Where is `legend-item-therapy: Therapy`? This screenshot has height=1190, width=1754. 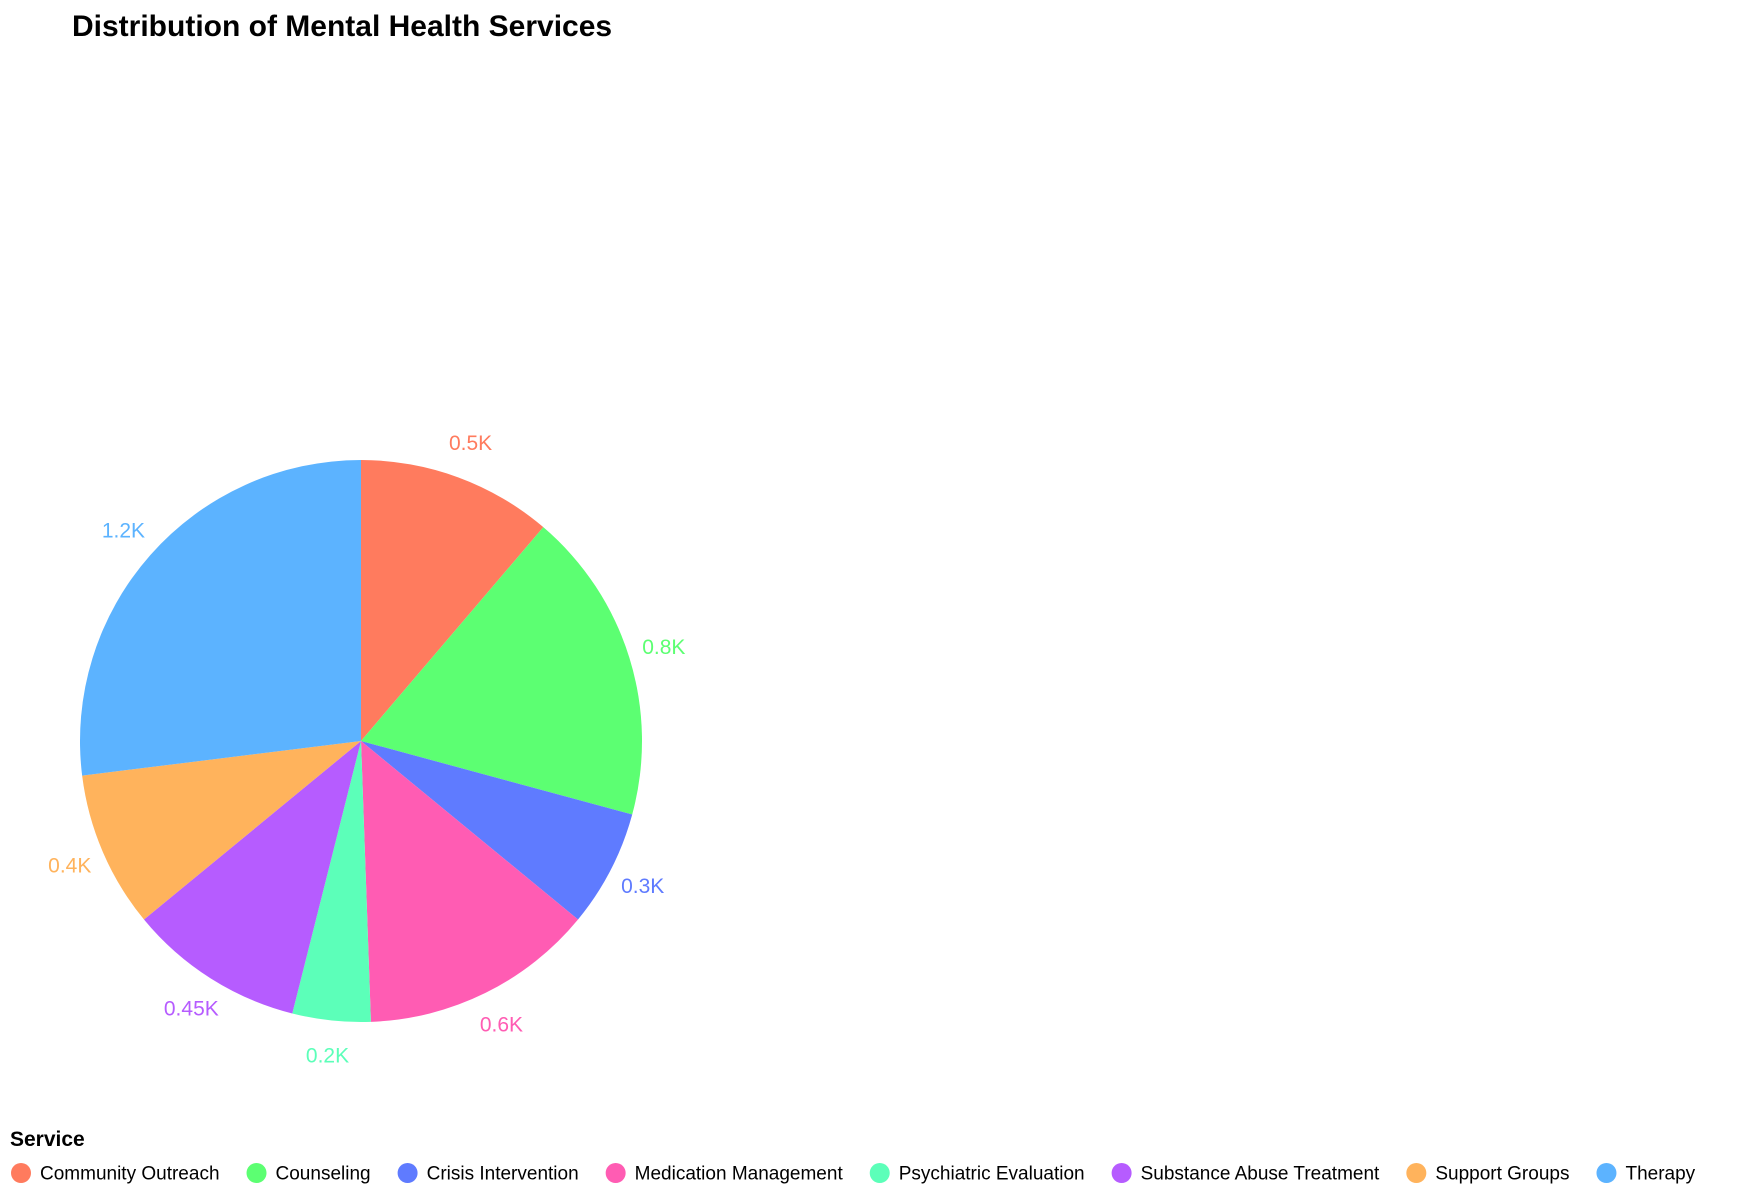 legend-item-therapy: Therapy is located at coordinates (1646, 1174).